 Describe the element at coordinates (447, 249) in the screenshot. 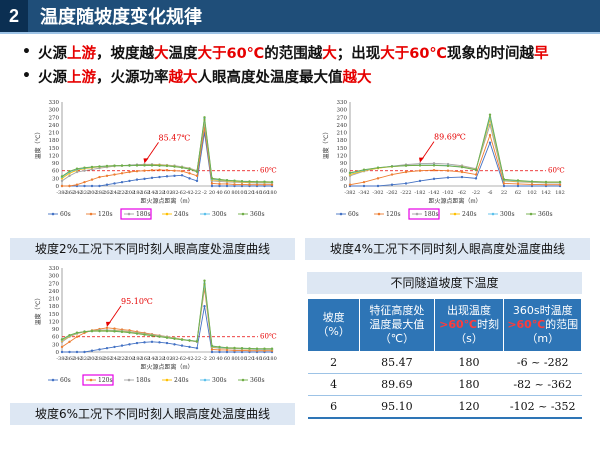

I see `caption-slope-4: 坡度4%工况下不同时刻人眼高度处温度曲线` at that location.